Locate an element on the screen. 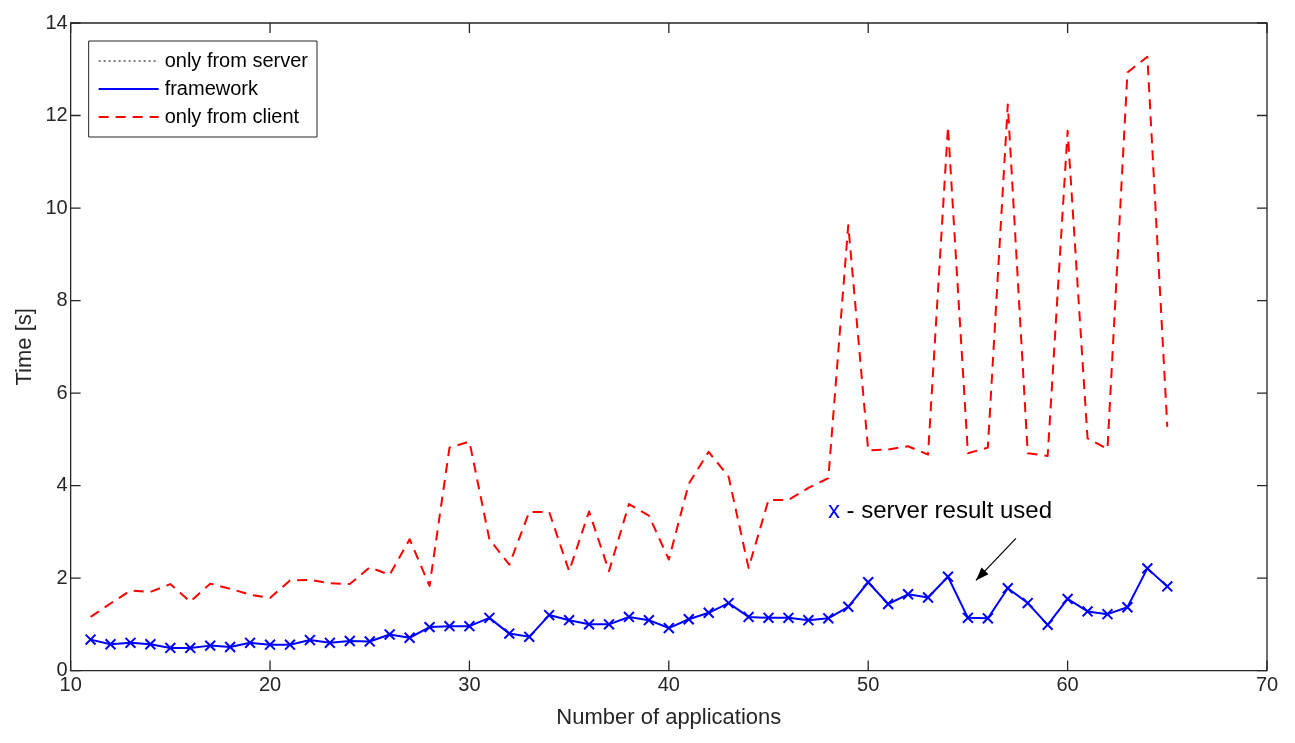 This screenshot has width=1295, height=743. y-tick-label: 14 is located at coordinates (56, 21).